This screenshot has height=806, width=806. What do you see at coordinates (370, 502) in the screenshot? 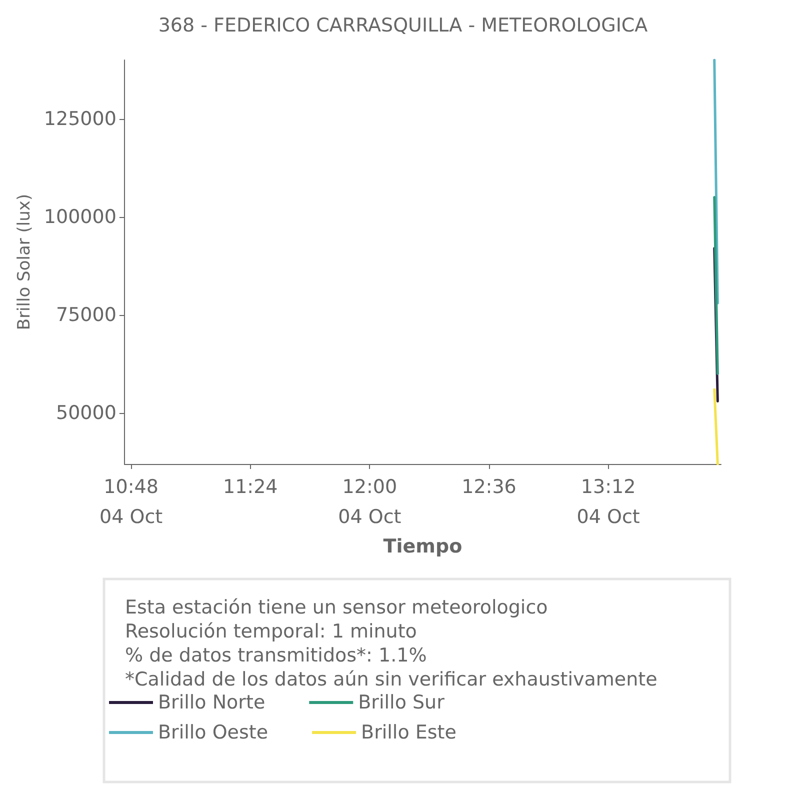
I see `x-tick-label: 12:00 04 Oct` at bounding box center [370, 502].